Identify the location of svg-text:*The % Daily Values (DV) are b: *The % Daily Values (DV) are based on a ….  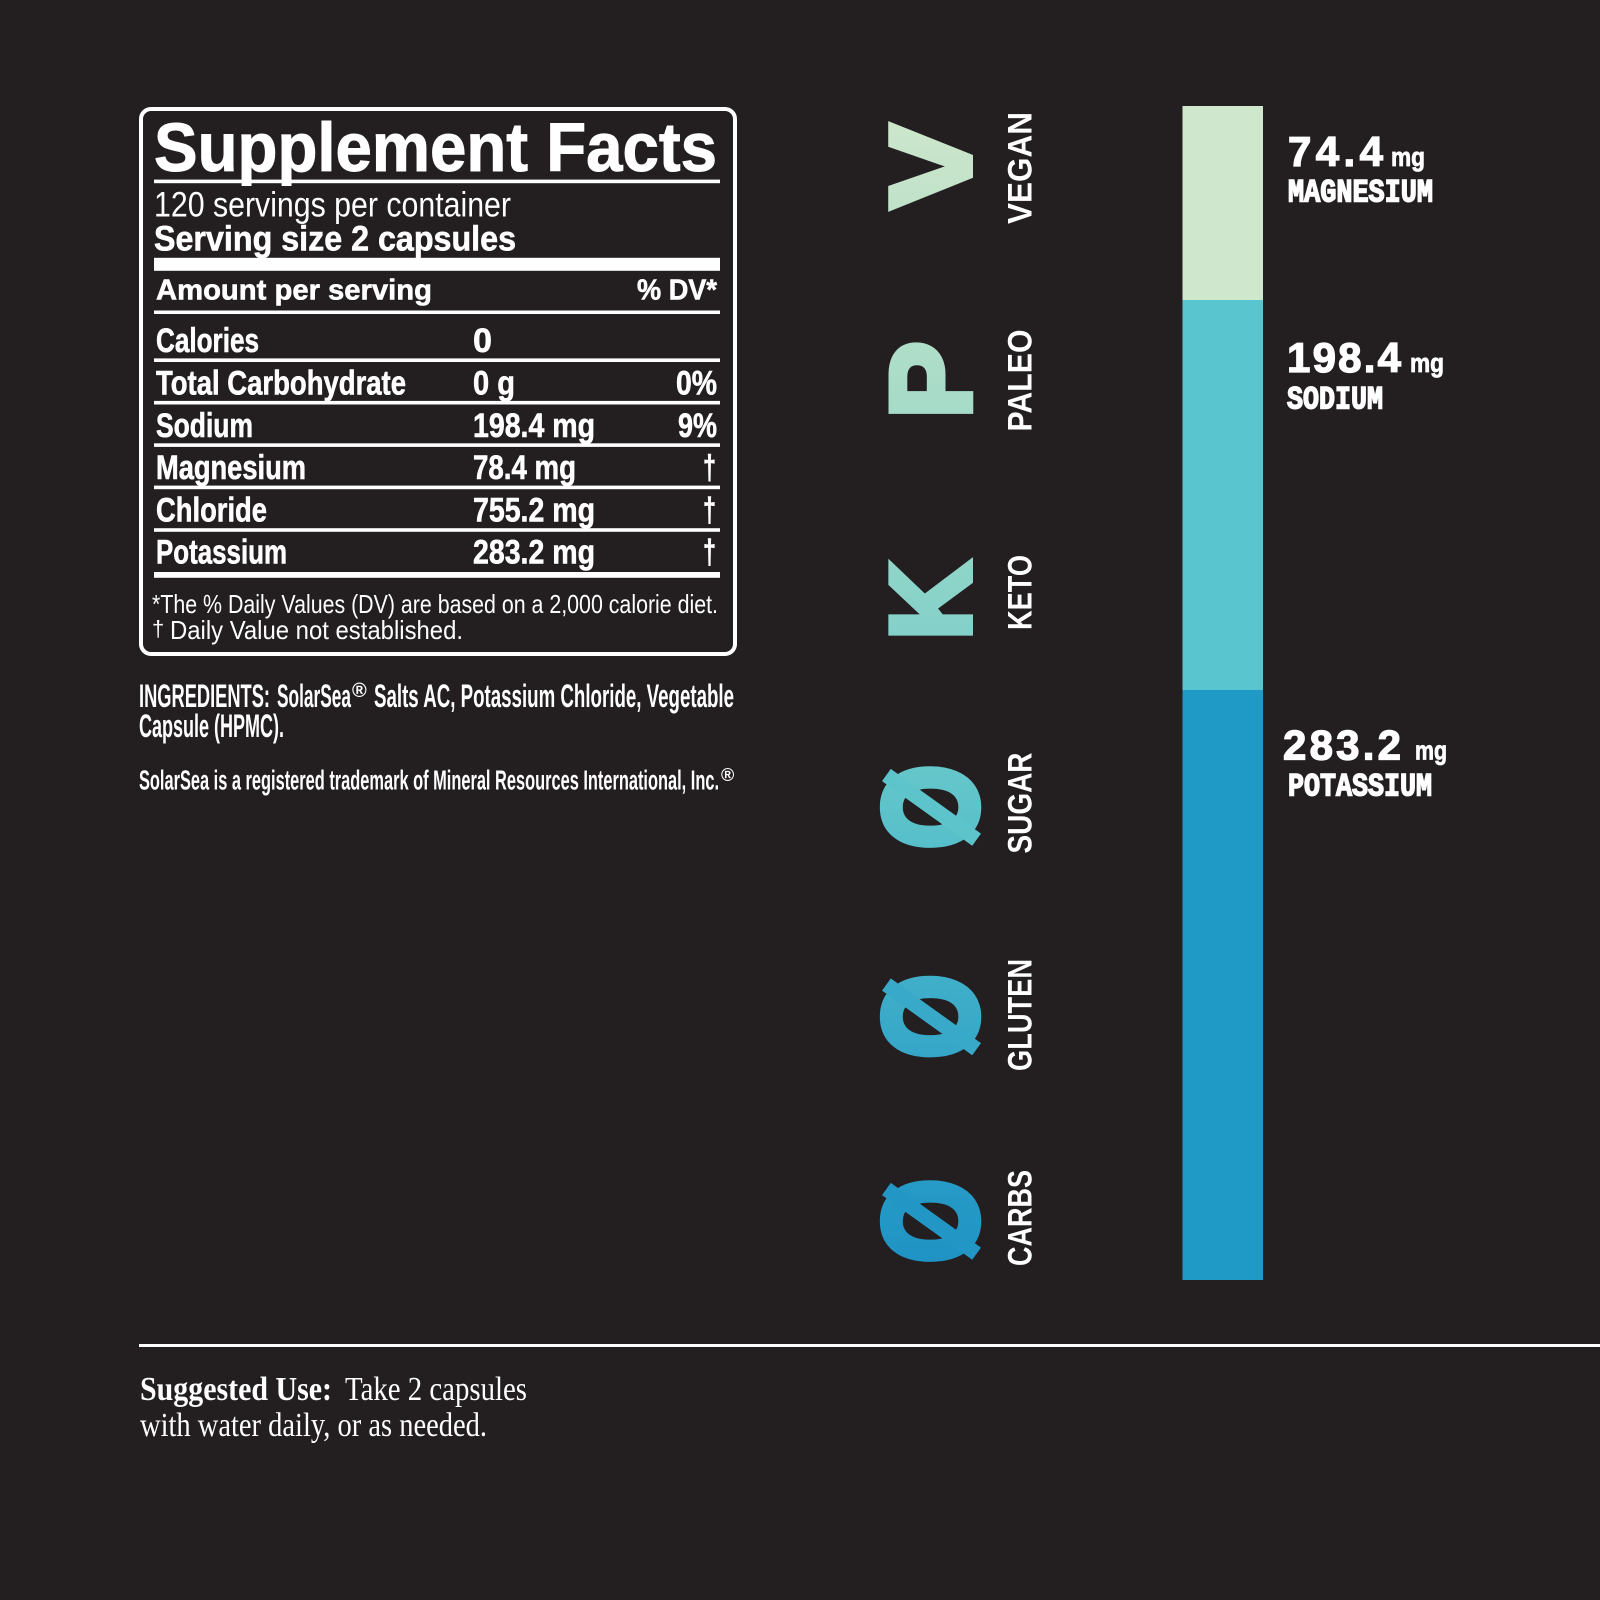
(435, 604).